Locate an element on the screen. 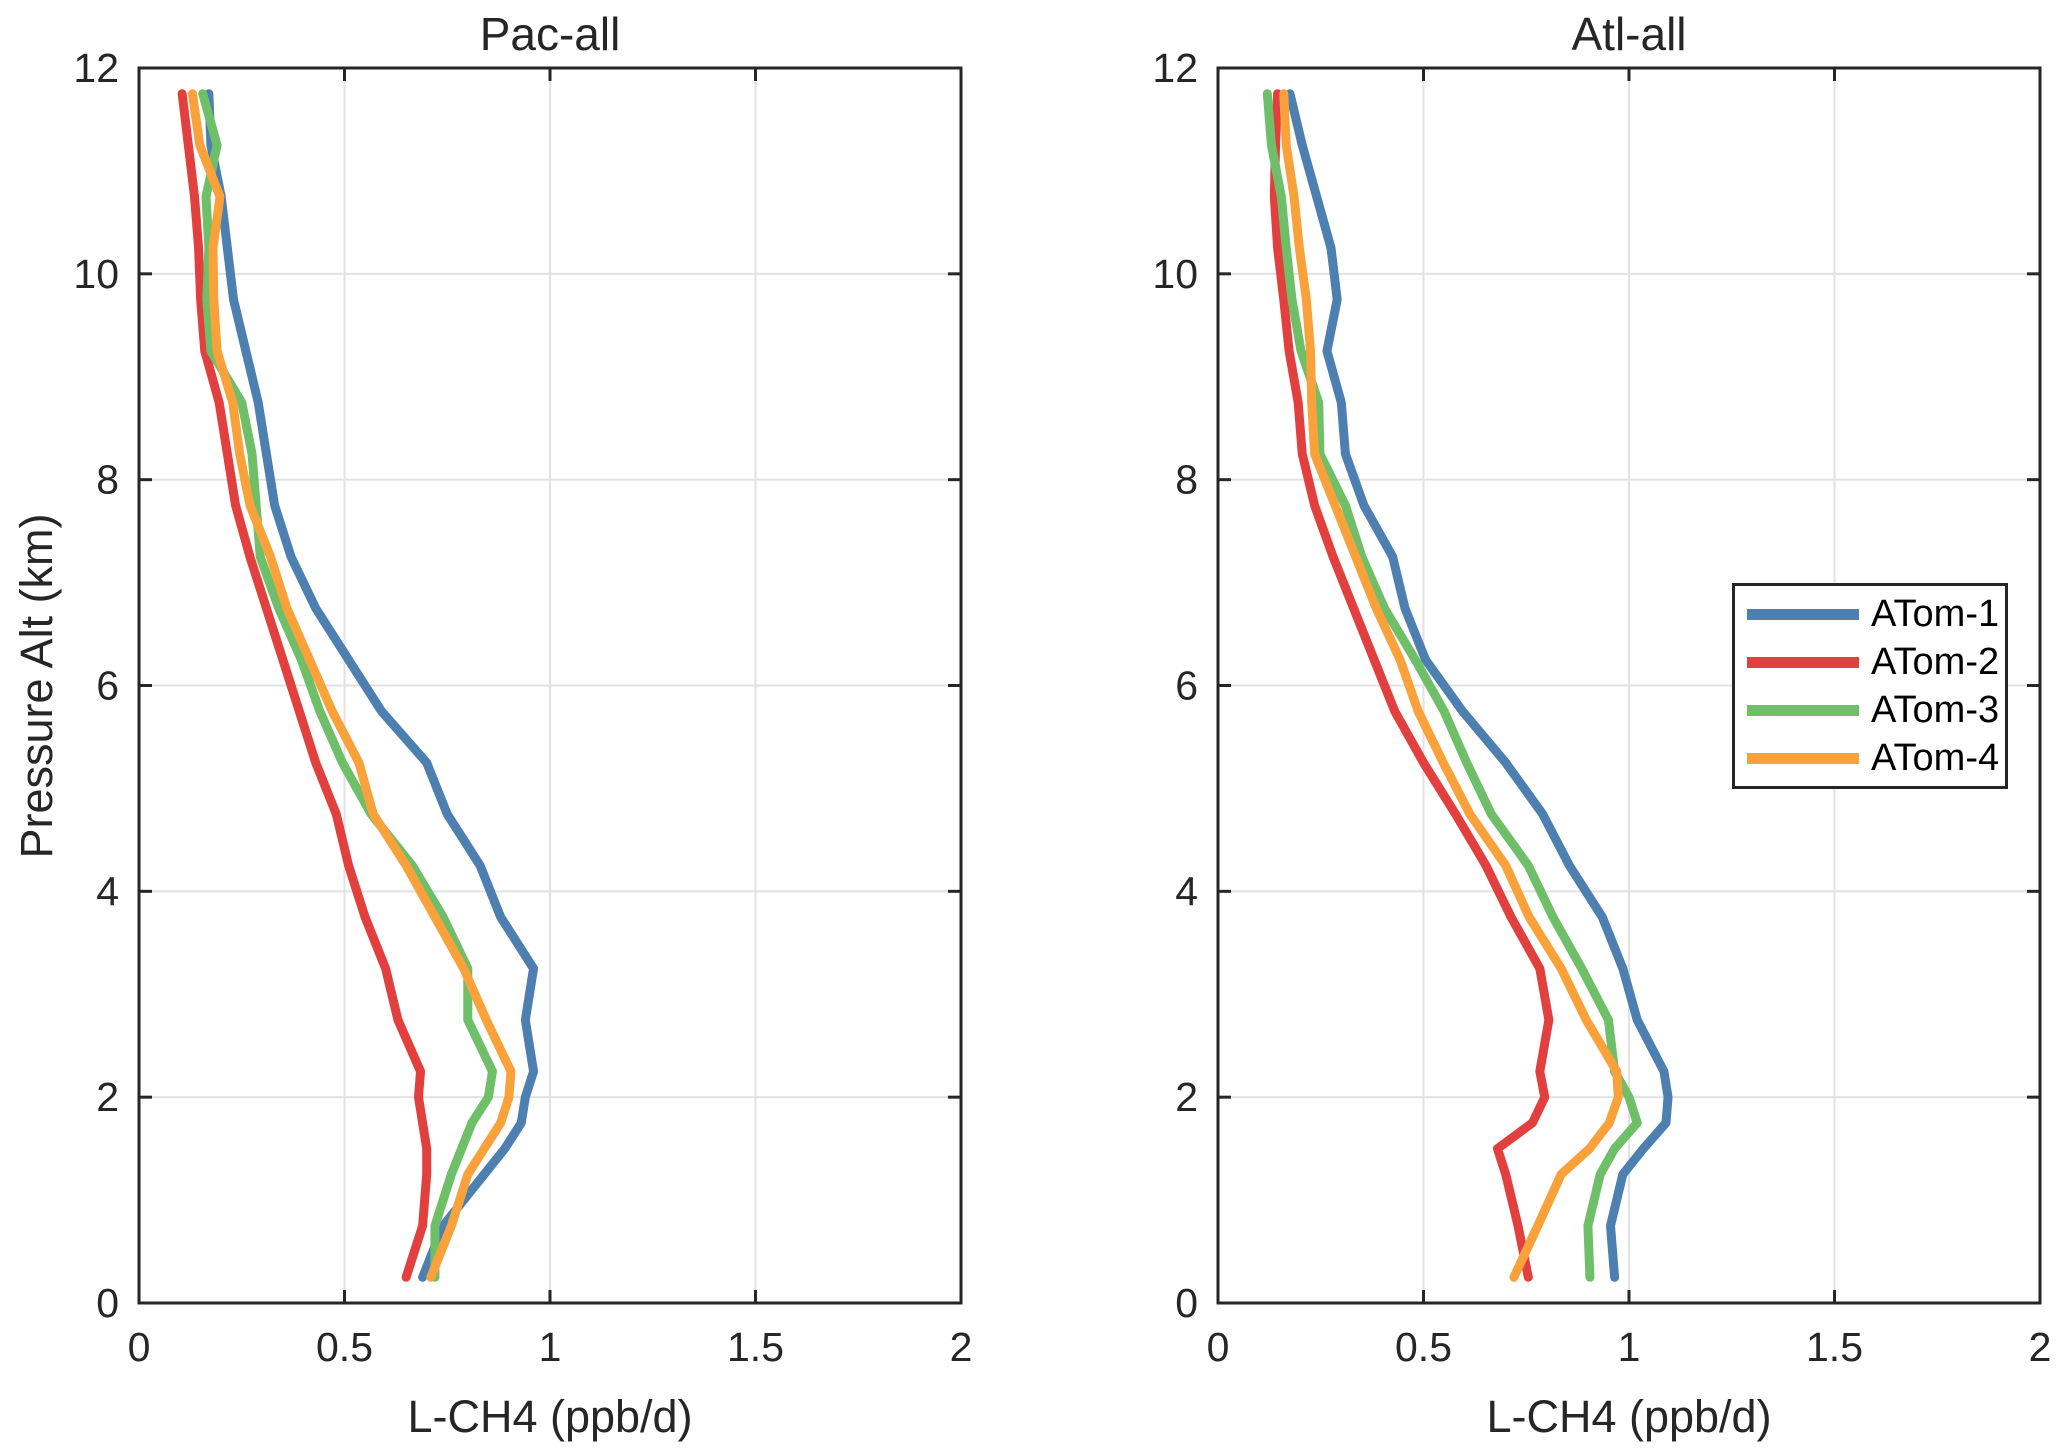 The height and width of the screenshot is (1455, 2067). atl-all-title: Atl-all is located at coordinates (1629, 34).